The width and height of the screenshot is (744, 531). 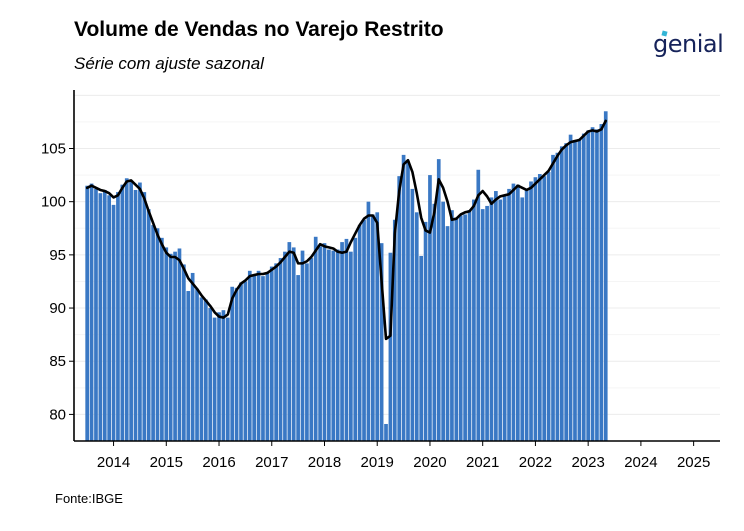 I want to click on y-tick-label: 105, so click(x=53, y=149).